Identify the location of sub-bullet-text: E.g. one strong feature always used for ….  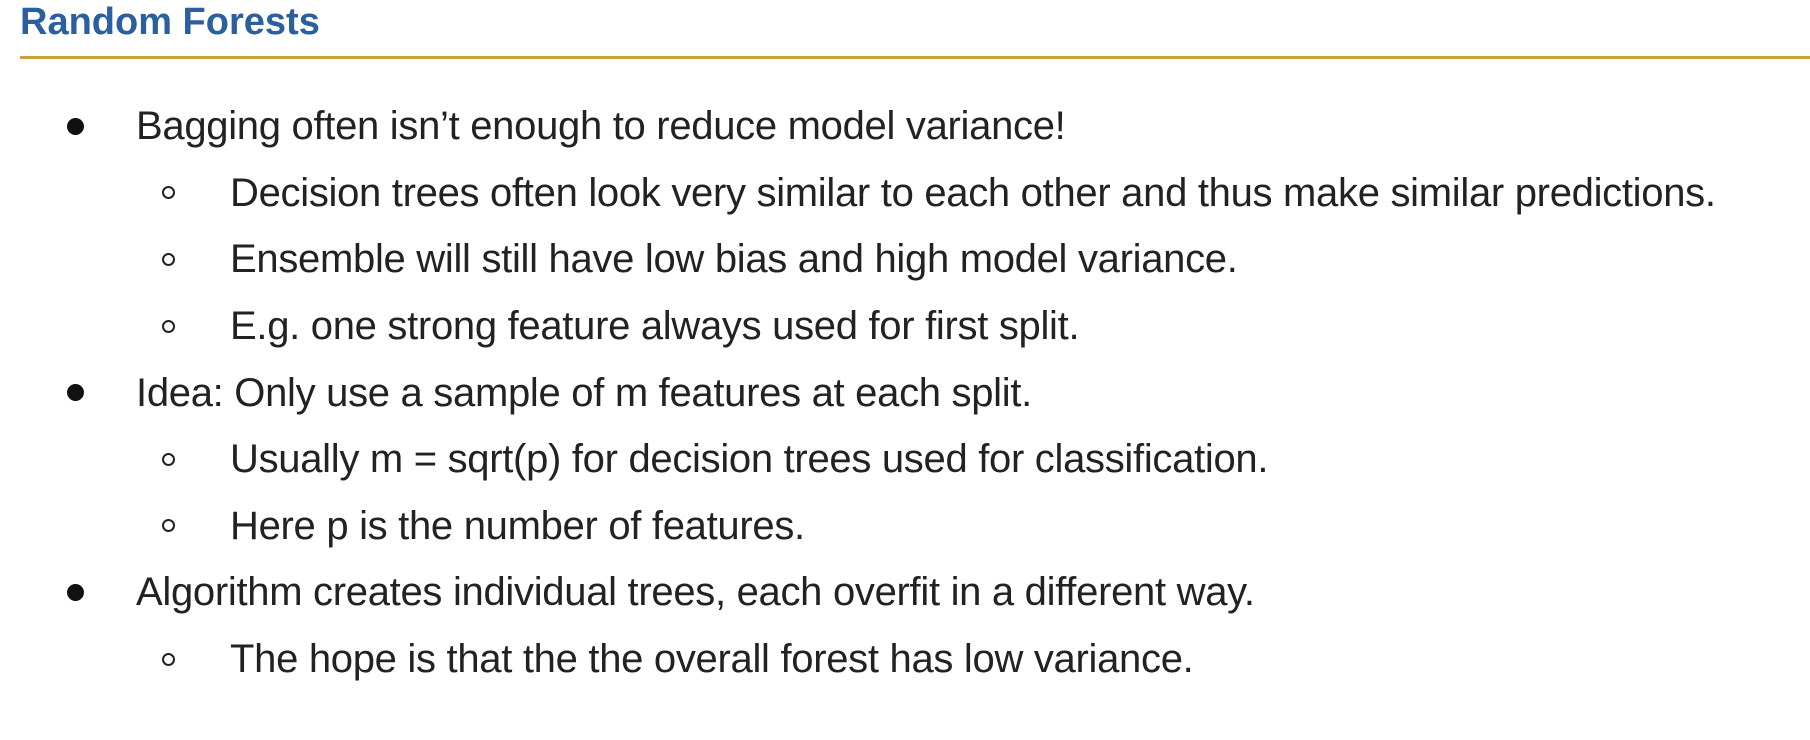
(655, 326).